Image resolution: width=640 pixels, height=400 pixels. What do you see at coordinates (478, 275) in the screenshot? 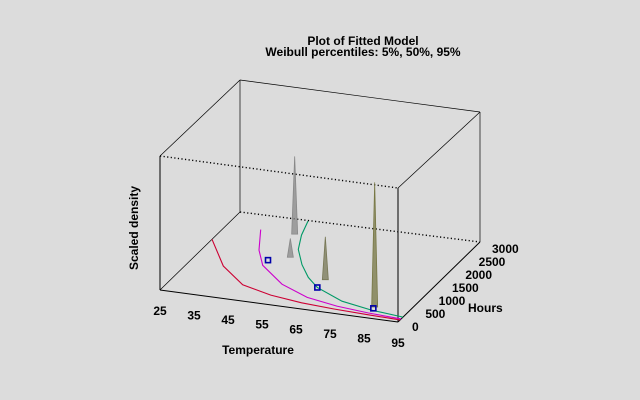
I see `y-tick-label: 2000` at bounding box center [478, 275].